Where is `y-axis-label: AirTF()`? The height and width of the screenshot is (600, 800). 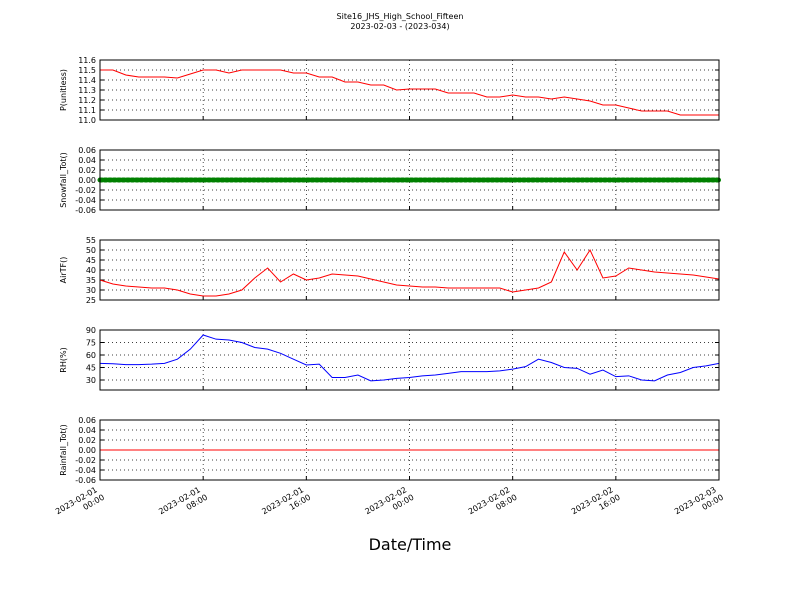 y-axis-label: AirTF() is located at coordinates (63, 270).